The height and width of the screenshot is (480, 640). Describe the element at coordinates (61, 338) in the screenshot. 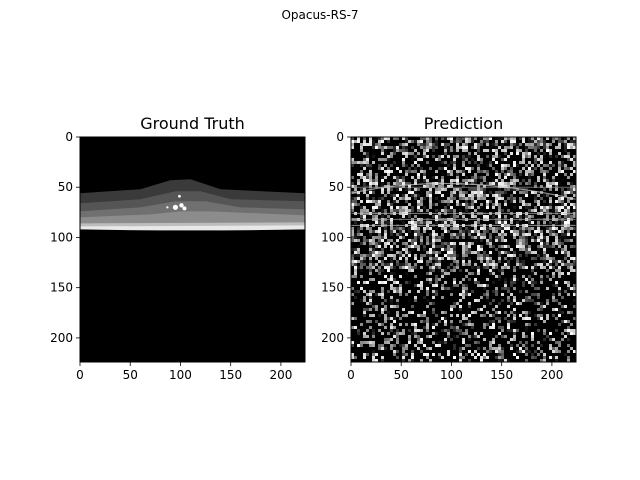

I see `ground-truth-ytick-label-4: 200` at that location.